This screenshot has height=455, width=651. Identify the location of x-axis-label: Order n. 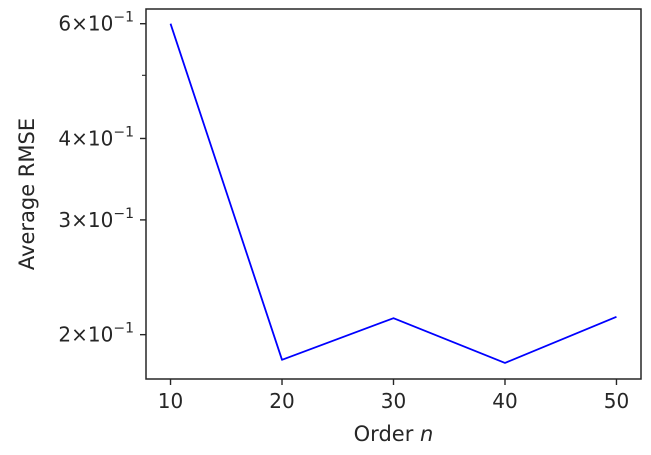
(394, 434).